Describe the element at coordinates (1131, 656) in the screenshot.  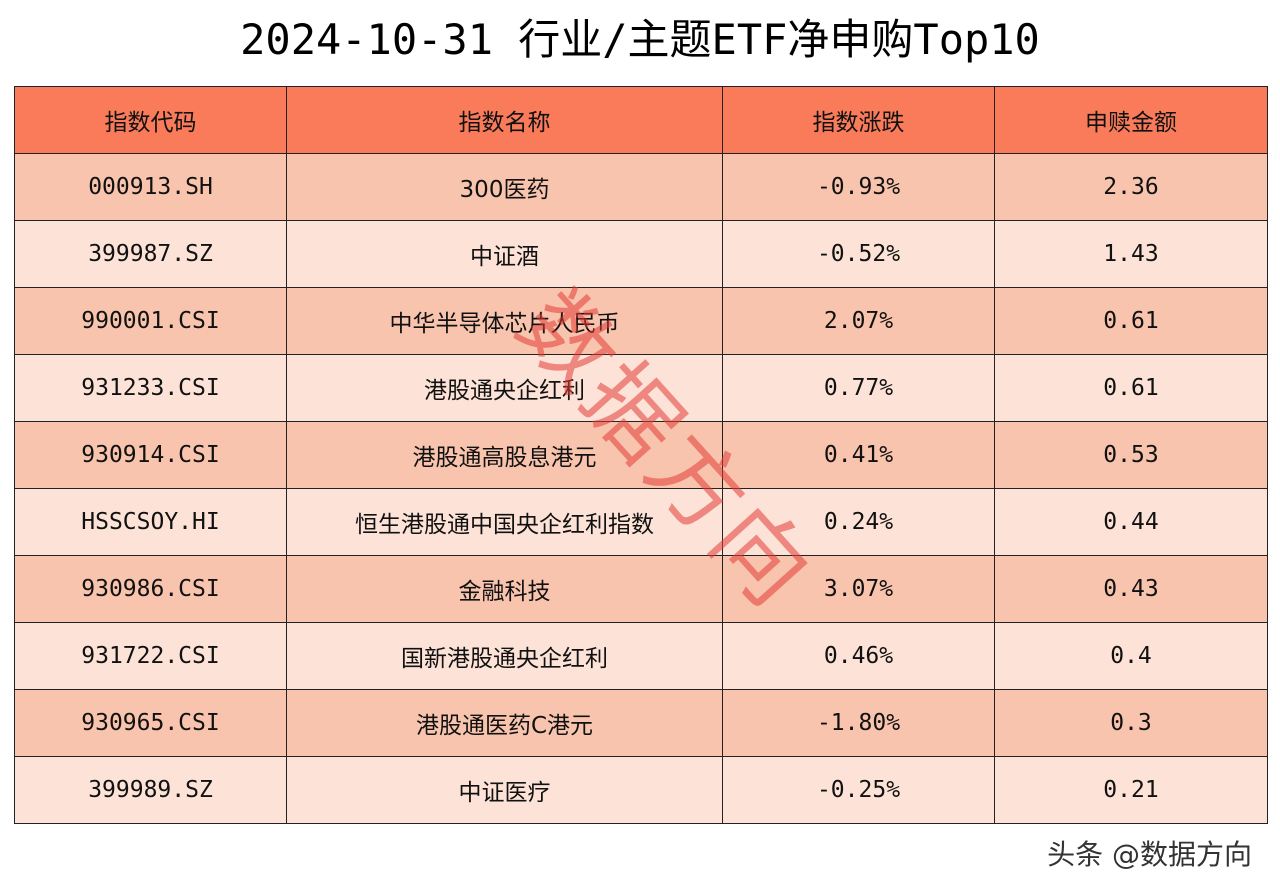
I see `amount-cell: 0.4` at that location.